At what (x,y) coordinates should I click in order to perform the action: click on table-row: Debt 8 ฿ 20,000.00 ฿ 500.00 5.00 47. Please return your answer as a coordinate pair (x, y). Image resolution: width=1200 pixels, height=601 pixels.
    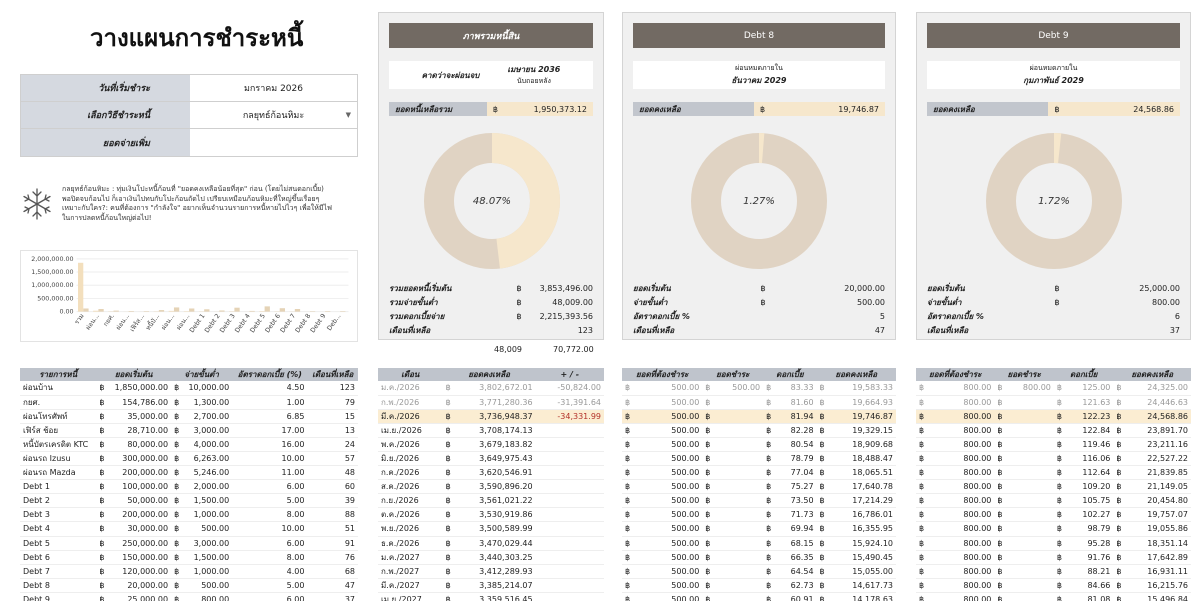
    Looking at the image, I should click on (189, 585).